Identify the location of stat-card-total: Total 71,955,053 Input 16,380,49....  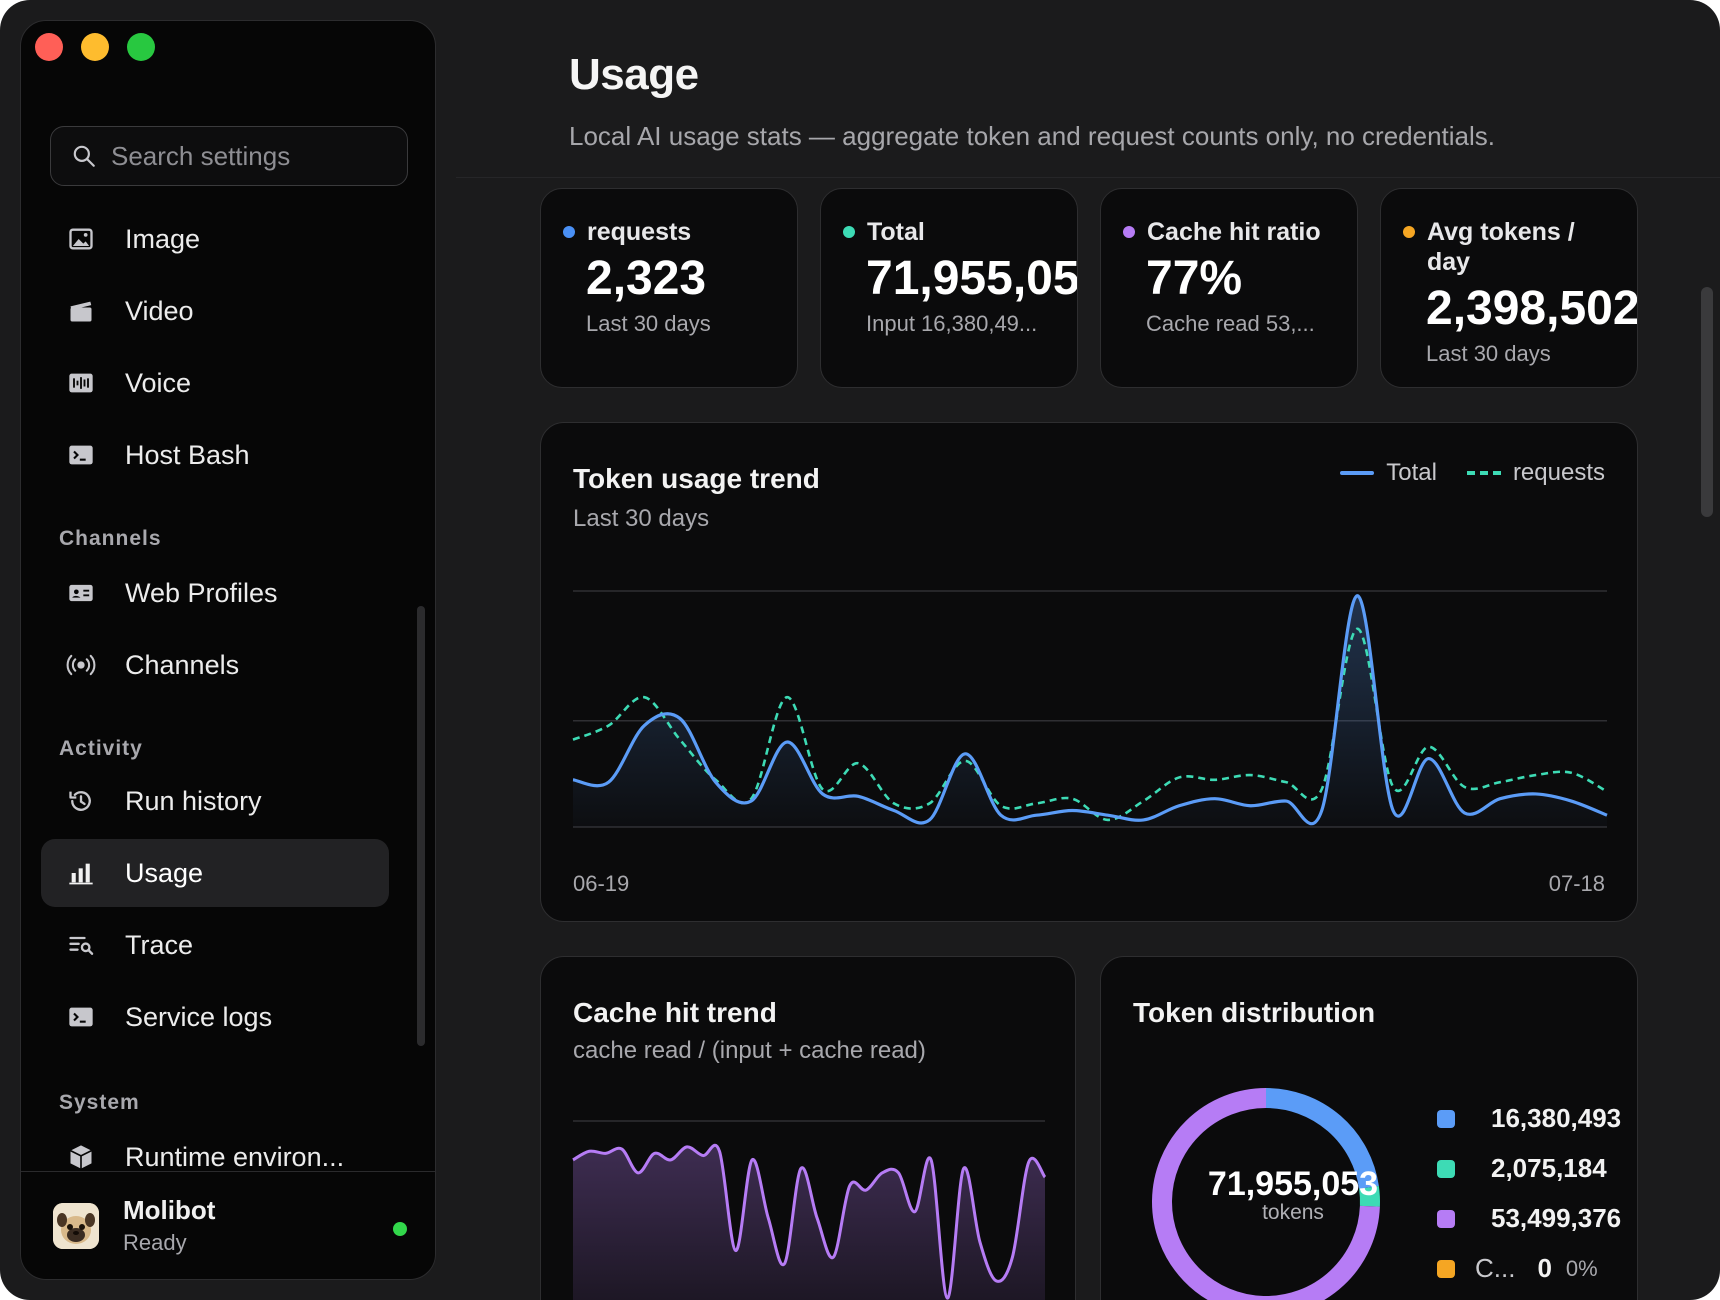
(949, 288).